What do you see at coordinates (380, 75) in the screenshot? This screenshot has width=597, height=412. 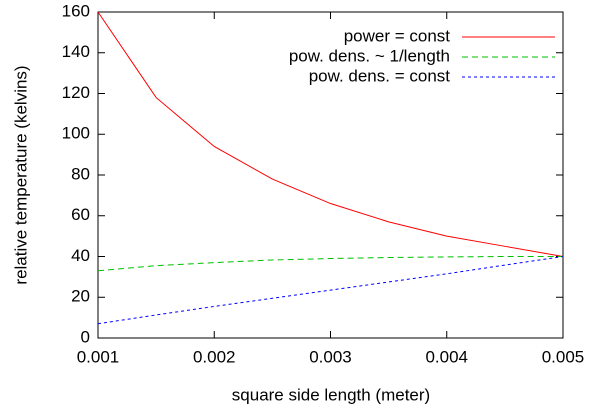 I see `legend-label: pow. dens. = const` at bounding box center [380, 75].